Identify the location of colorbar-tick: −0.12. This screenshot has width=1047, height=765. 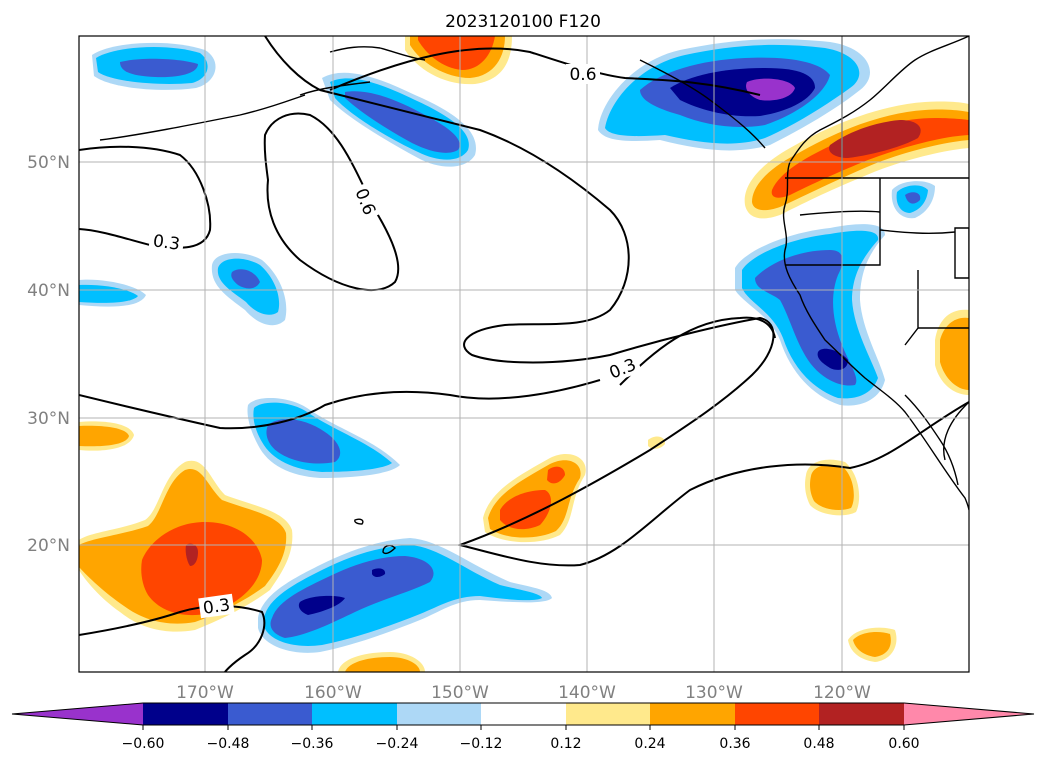
(481, 744).